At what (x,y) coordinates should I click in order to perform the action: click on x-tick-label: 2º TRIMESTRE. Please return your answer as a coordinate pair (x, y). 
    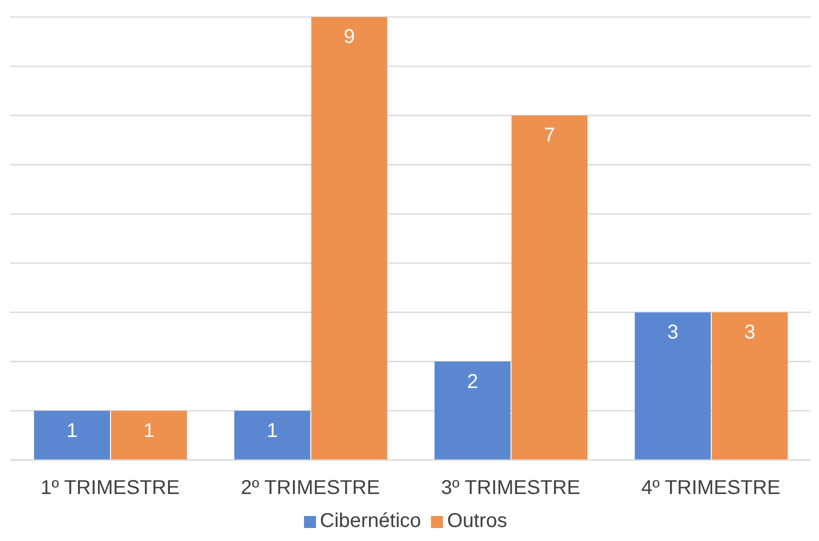
    Looking at the image, I should click on (310, 488).